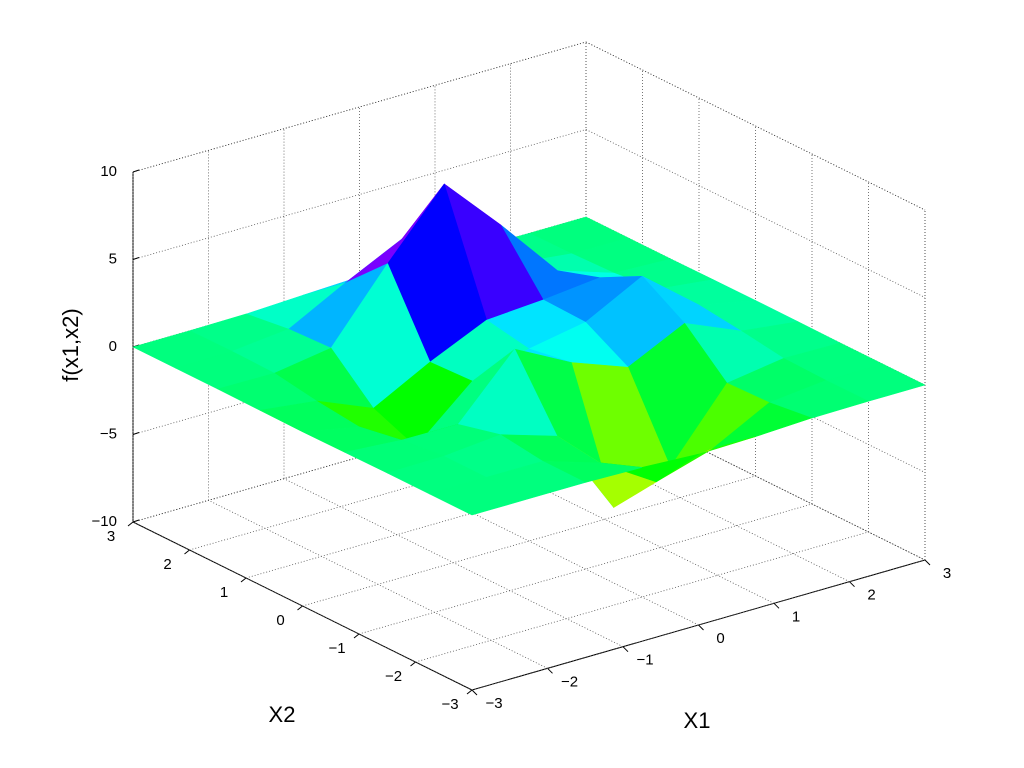 The width and height of the screenshot is (1024, 768). Describe the element at coordinates (720, 638) in the screenshot. I see `x-tick-label: 0` at that location.